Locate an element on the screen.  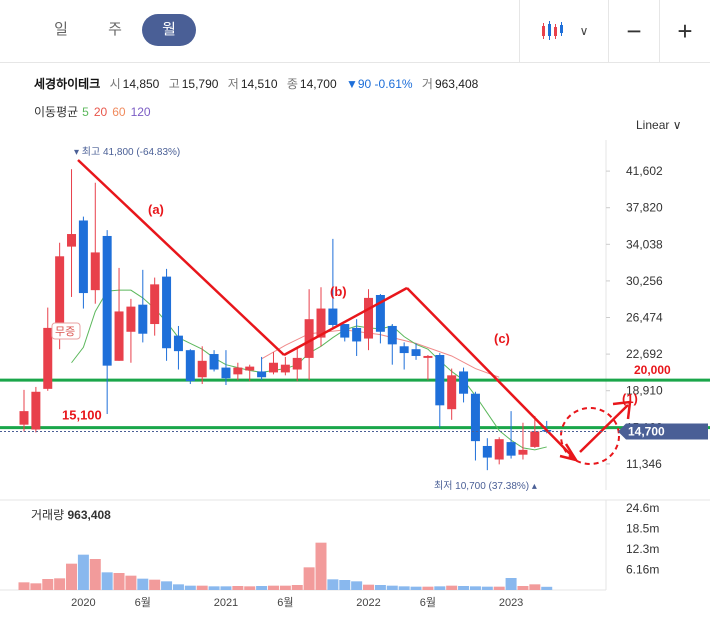
y-tick-label: 41,602 is located at coordinates (644, 171).